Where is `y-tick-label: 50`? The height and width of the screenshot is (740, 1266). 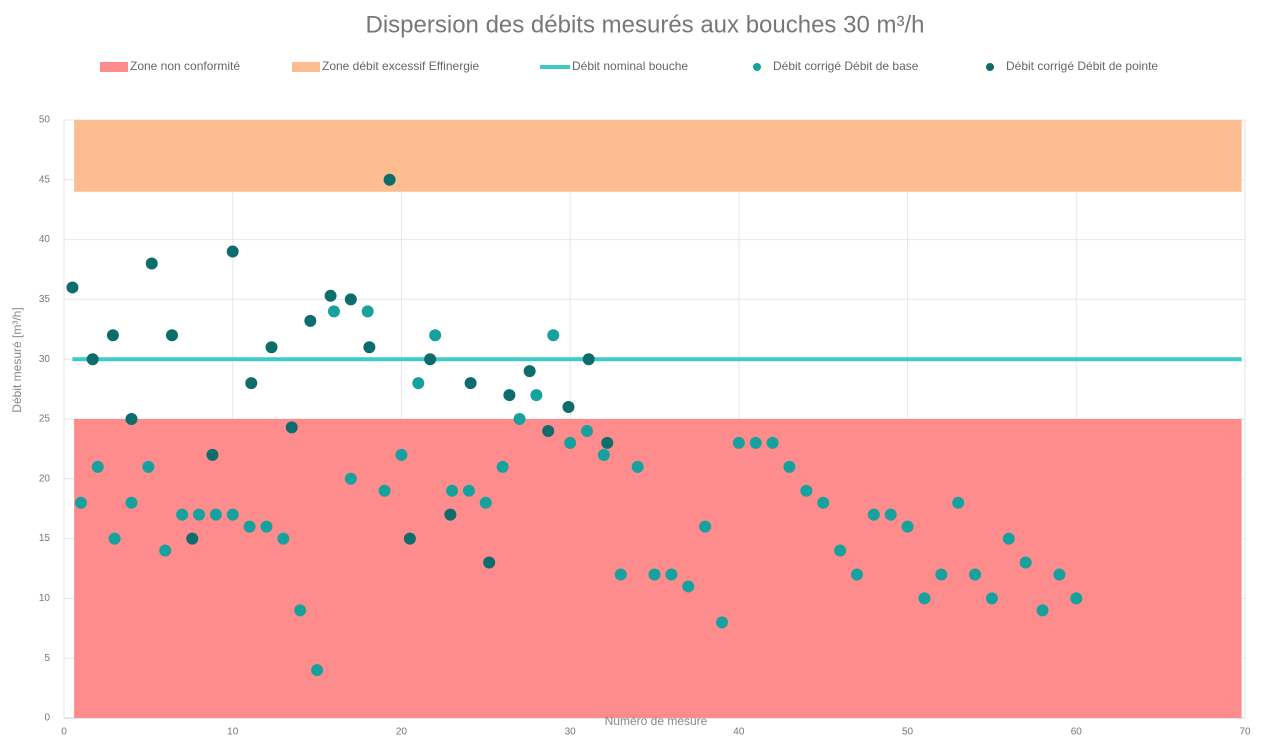
y-tick-label: 50 is located at coordinates (45, 120).